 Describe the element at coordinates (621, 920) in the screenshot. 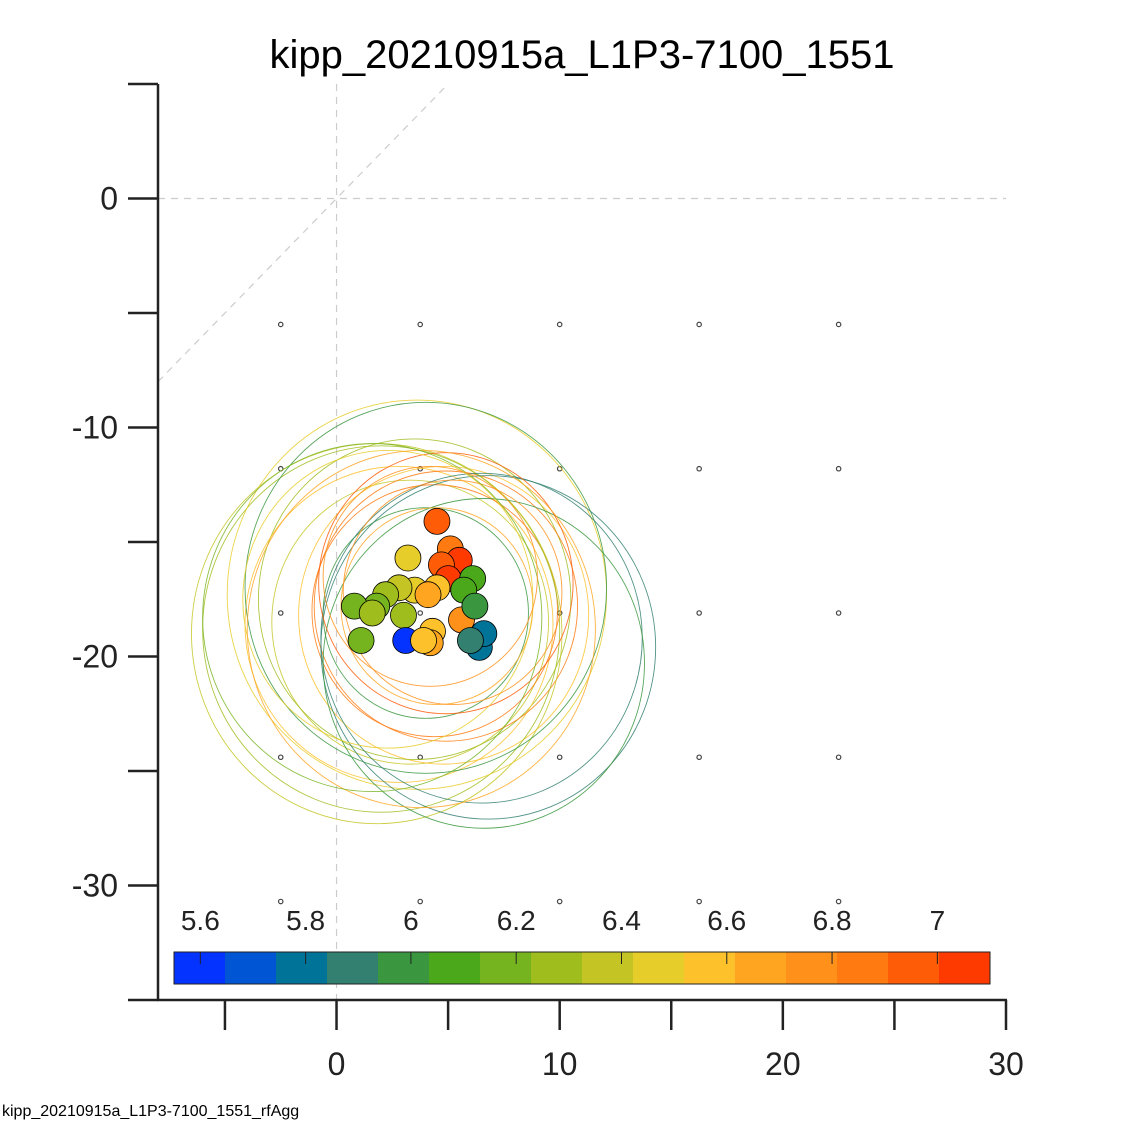

I see `colorbar-tick-label: 6.4` at that location.